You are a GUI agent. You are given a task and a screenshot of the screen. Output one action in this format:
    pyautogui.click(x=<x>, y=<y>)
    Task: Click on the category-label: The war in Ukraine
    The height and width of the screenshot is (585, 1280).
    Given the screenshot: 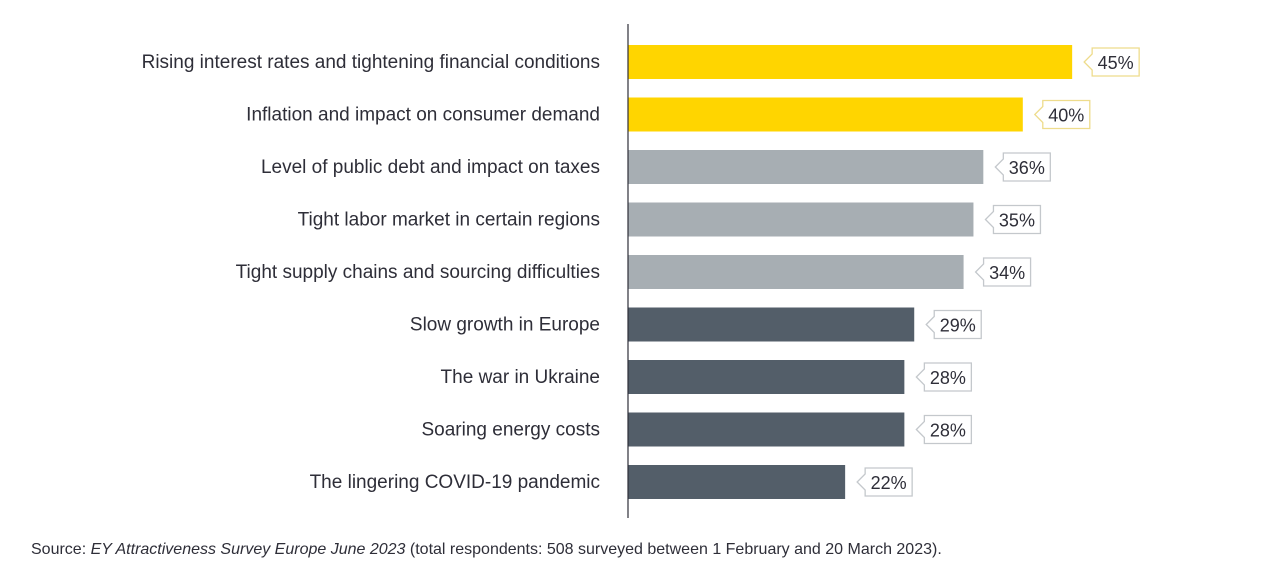 What is the action you would take?
    pyautogui.click(x=520, y=377)
    